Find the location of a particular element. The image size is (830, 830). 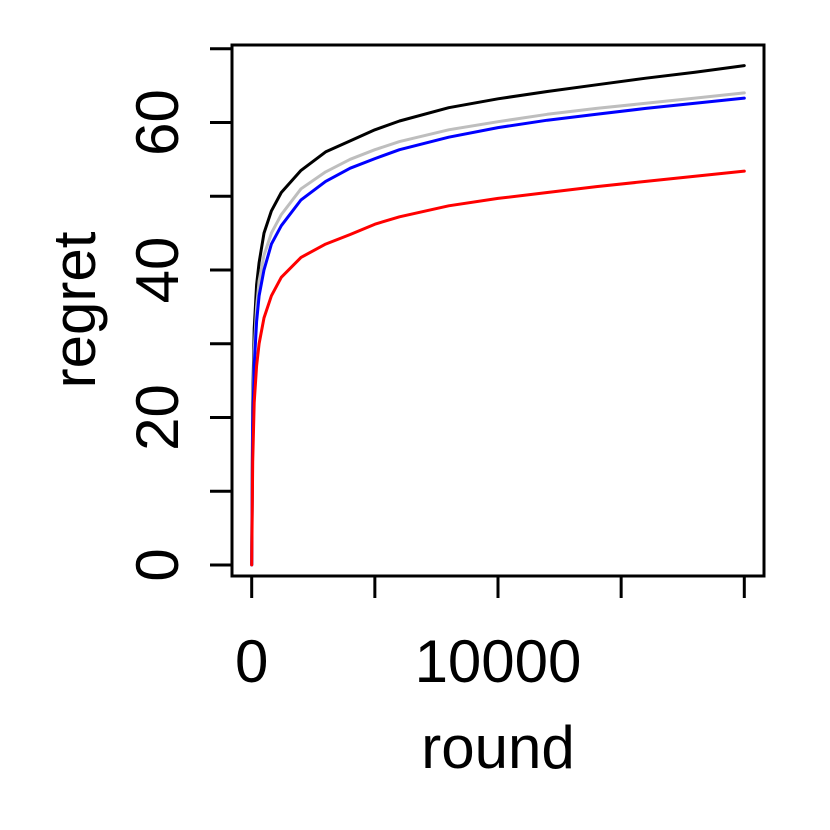

y-tick-label: 0 is located at coordinates (157, 564).